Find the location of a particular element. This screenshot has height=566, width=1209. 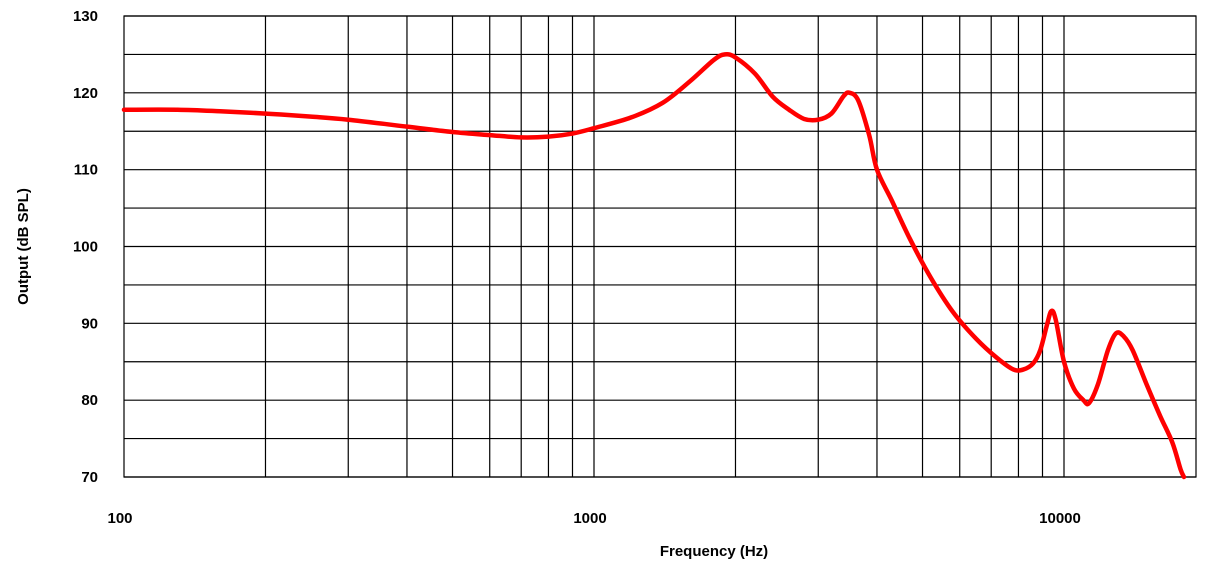

y-tick-label: 100 is located at coordinates (85, 247).